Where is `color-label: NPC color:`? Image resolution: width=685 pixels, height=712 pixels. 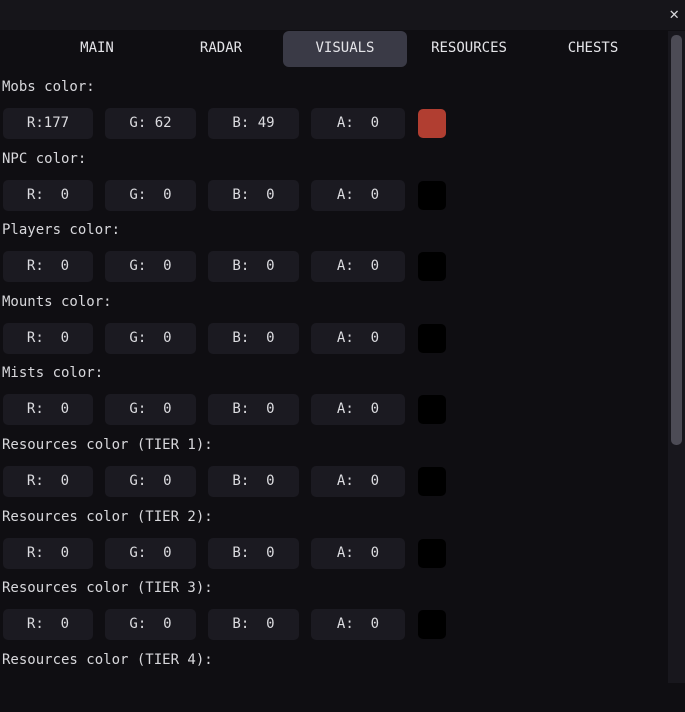 color-label: NPC color: is located at coordinates (44, 158).